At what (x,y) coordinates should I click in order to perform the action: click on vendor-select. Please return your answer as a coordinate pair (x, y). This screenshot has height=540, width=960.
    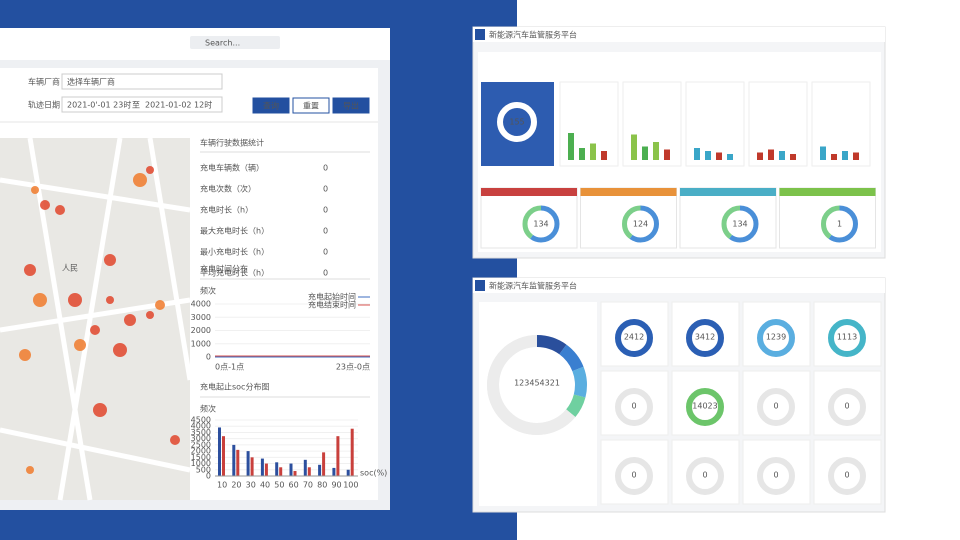
    Looking at the image, I should click on (142, 81).